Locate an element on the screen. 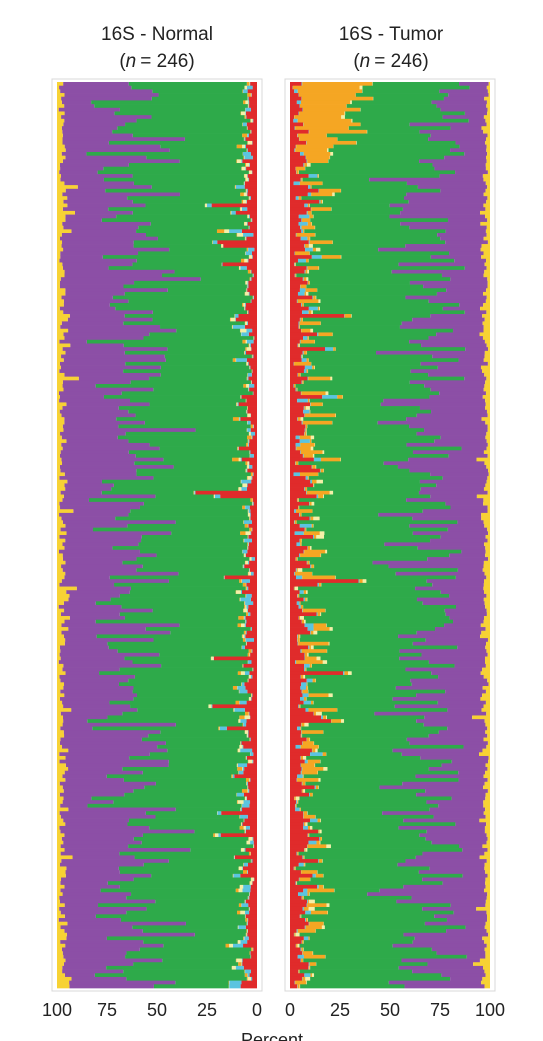 The height and width of the screenshot is (1041, 543). tumor-panel-title: 16S - Tumor is located at coordinates (391, 34).